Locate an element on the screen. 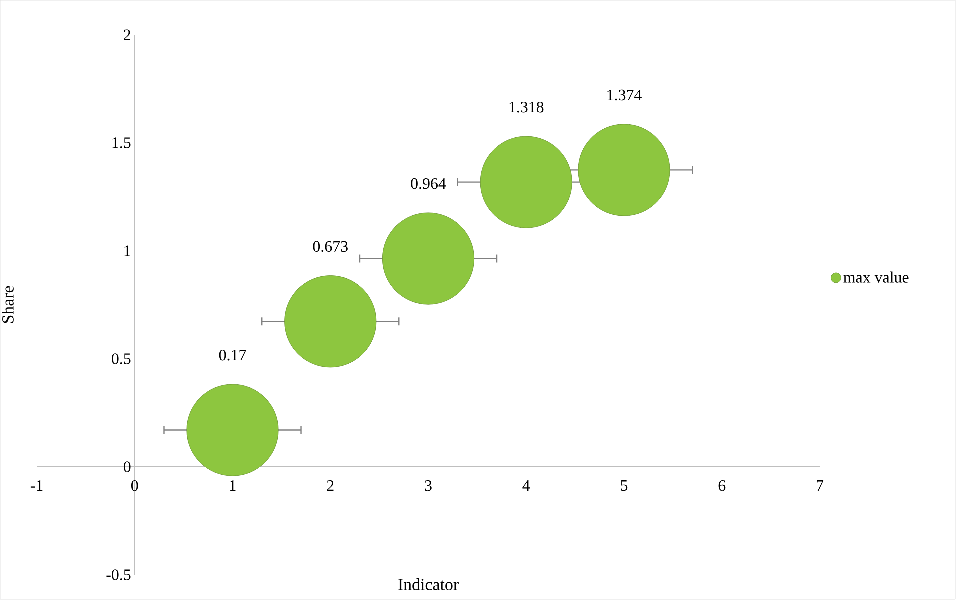 The image size is (956, 600). x-tick-label: 7 is located at coordinates (820, 485).